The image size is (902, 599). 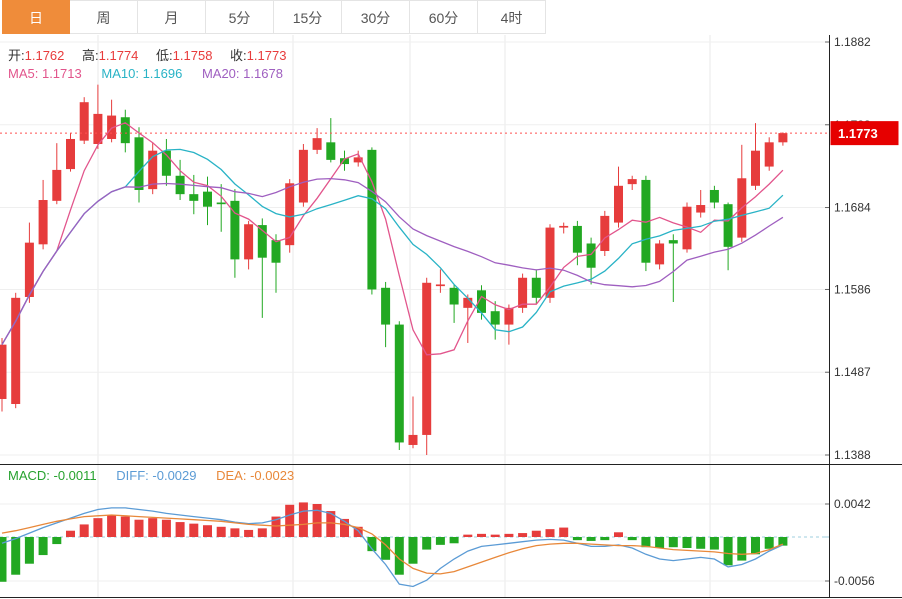 I want to click on high-label: 高:, so click(x=90, y=55).